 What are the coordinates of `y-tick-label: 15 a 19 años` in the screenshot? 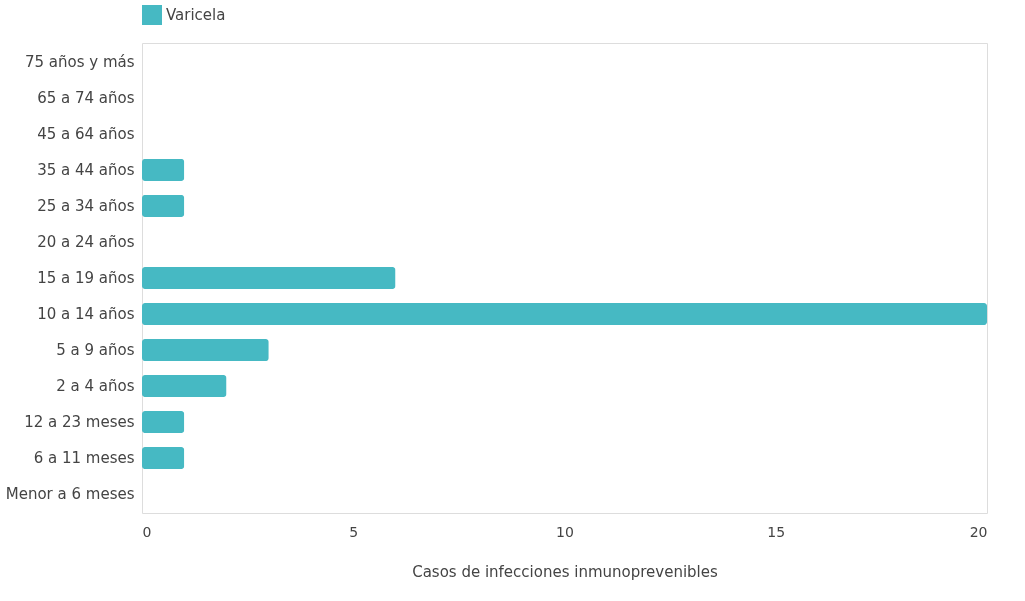 It's located at (86, 278).